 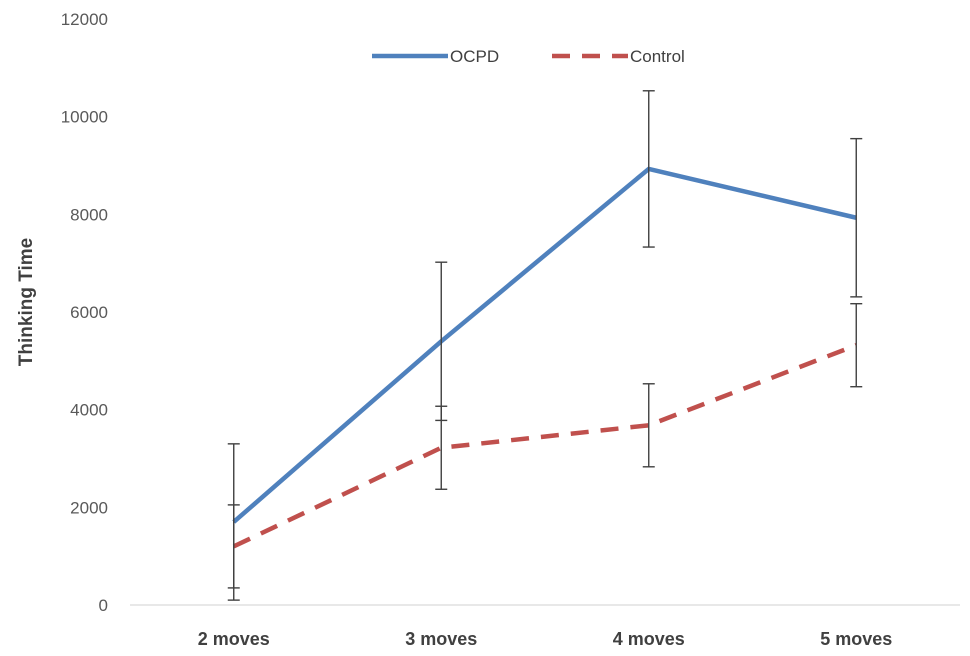 I want to click on legend: OCPD Control, so click(x=528, y=56).